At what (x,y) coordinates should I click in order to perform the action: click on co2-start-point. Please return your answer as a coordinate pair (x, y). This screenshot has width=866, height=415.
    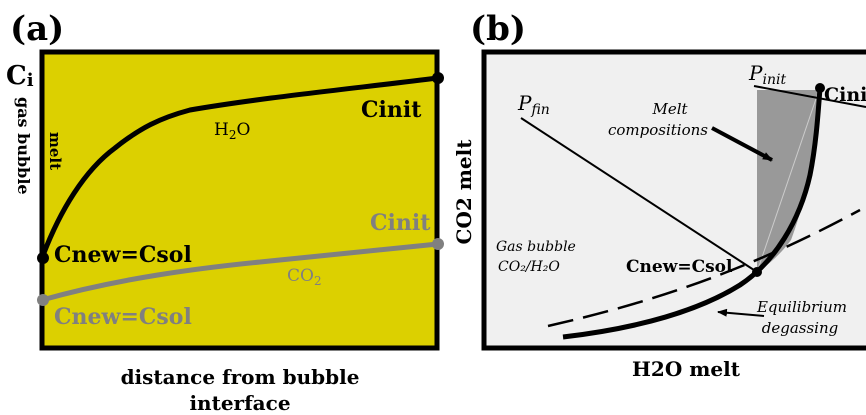
    Looking at the image, I should click on (43, 300).